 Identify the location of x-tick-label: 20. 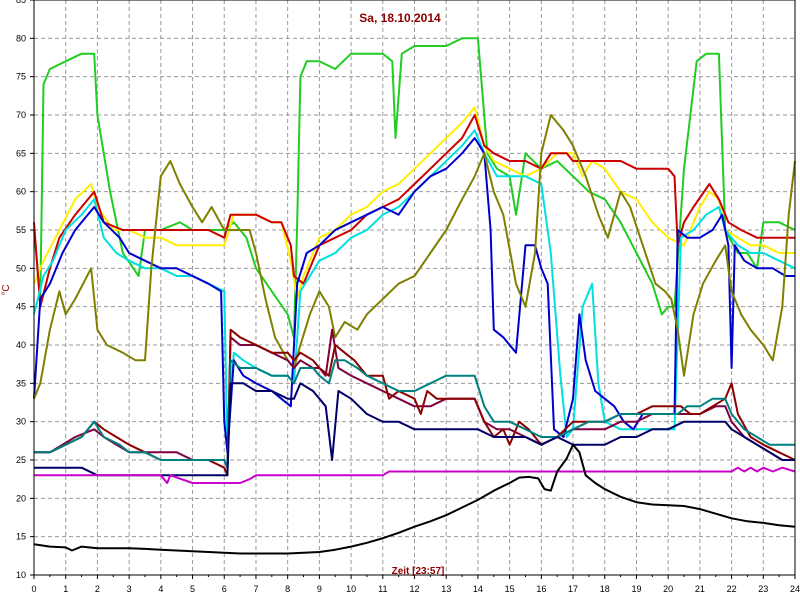
(668, 589).